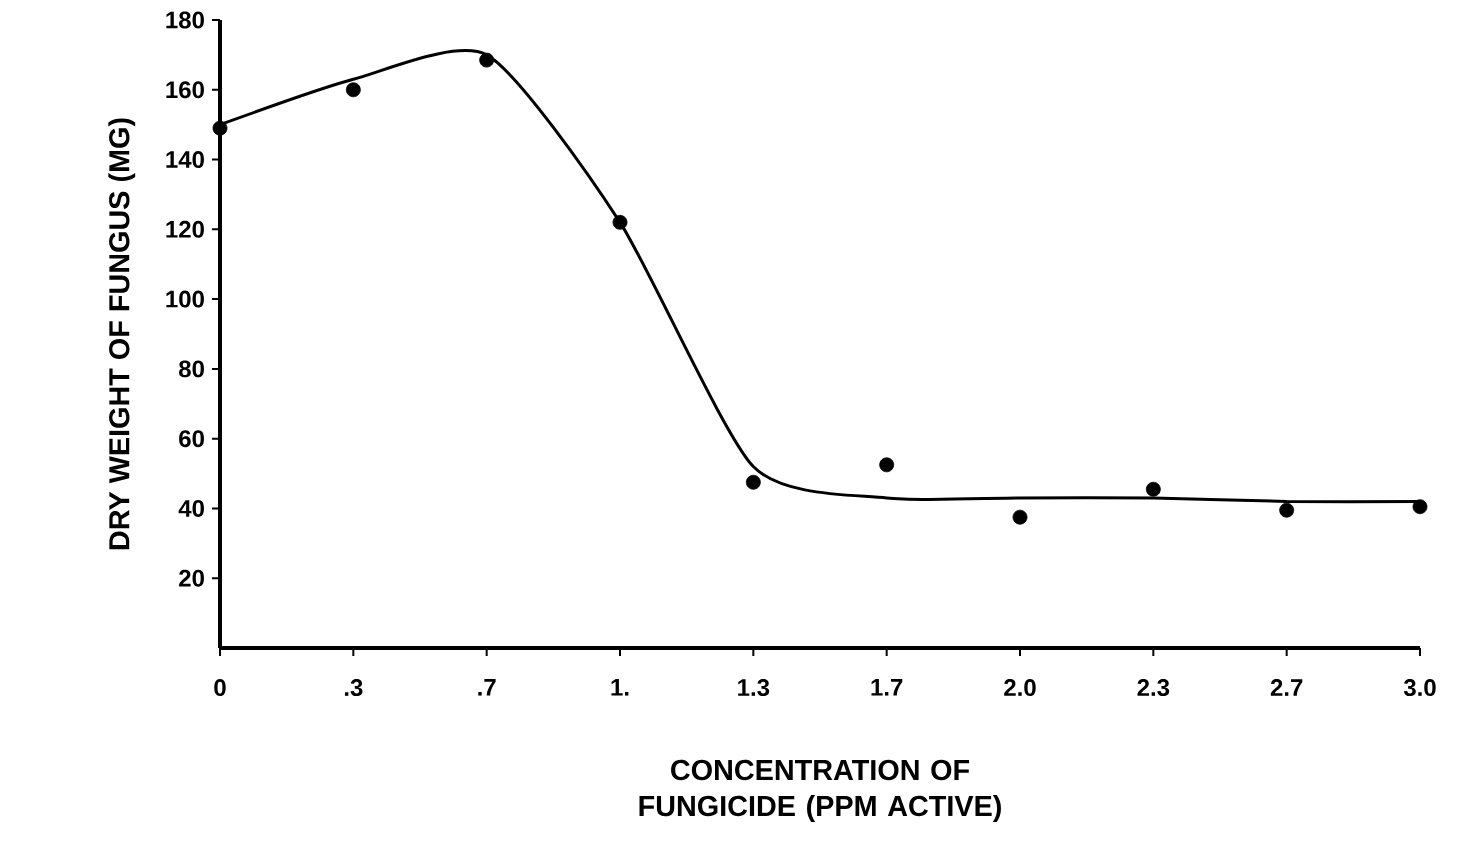  What do you see at coordinates (191, 508) in the screenshot?
I see `y-tick-label: 40` at bounding box center [191, 508].